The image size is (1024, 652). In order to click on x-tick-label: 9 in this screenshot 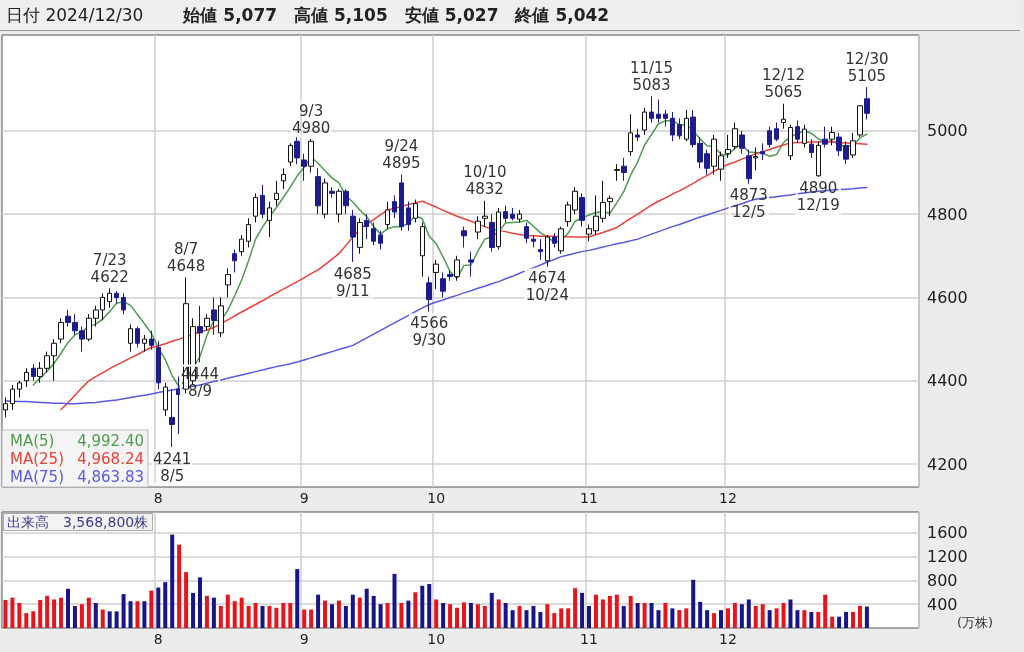, I will do `click(304, 498)`.